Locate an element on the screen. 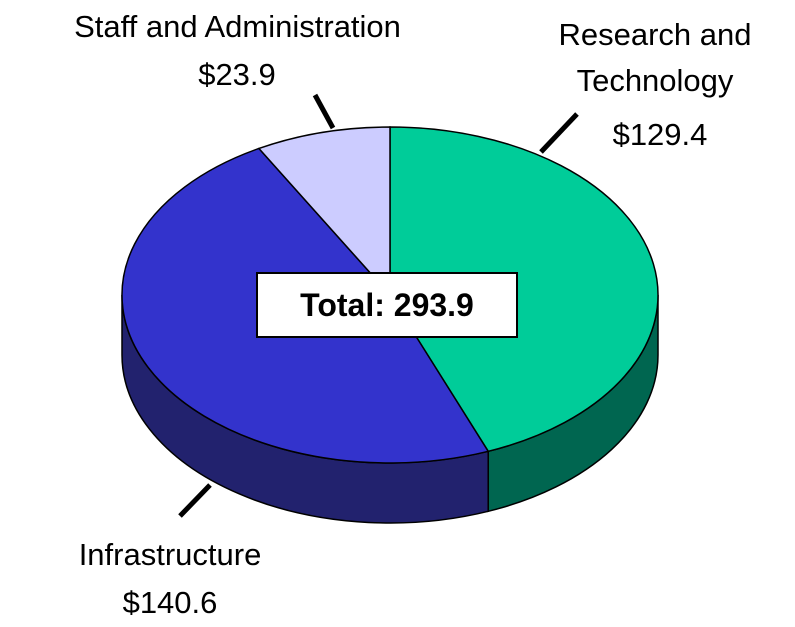 The height and width of the screenshot is (627, 795). slice-label: Staff and Administration is located at coordinates (237, 26).